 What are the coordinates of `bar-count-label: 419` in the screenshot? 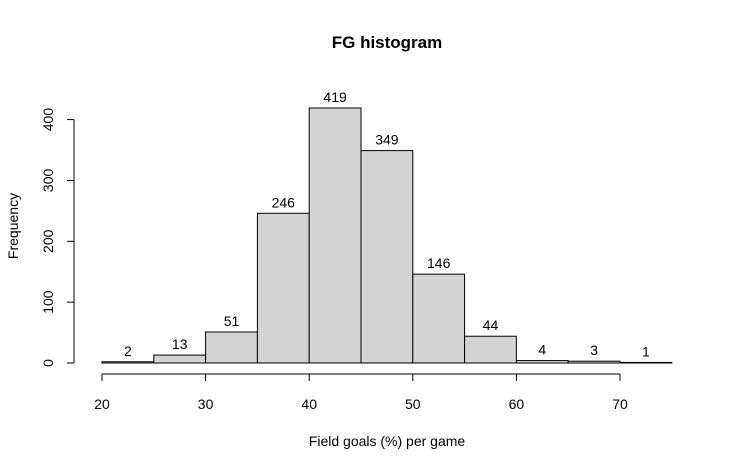 It's located at (335, 97).